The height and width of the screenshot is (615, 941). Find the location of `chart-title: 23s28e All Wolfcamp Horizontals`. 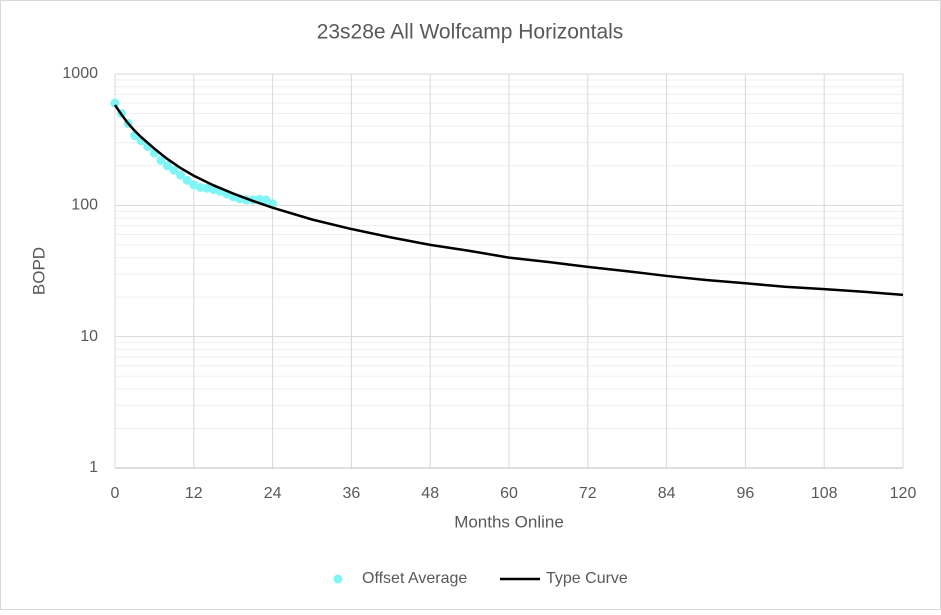

chart-title: 23s28e All Wolfcamp Horizontals is located at coordinates (470, 32).